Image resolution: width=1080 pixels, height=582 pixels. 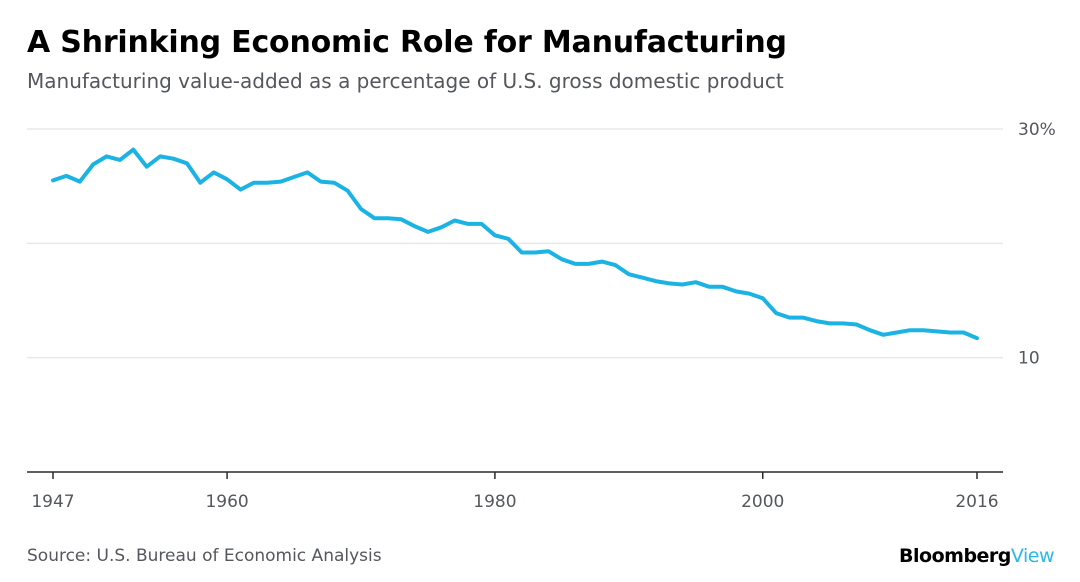 I want to click on y-tick-label: 10, so click(x=1029, y=359).